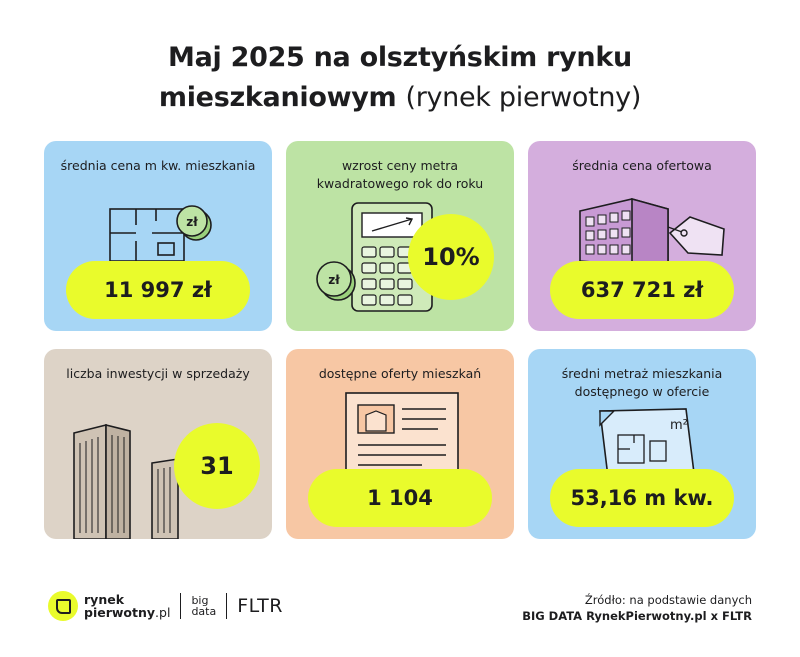  Describe the element at coordinates (204, 611) in the screenshot. I see `bigdata-line-2: data` at that location.